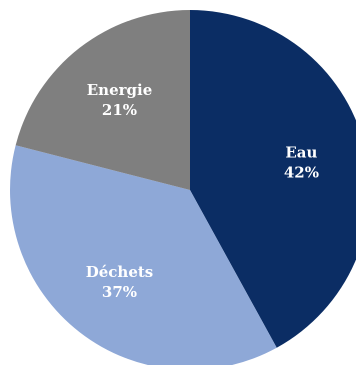 This screenshot has width=356, height=365. What do you see at coordinates (301, 152) in the screenshot?
I see `slice-name-label: Eau` at bounding box center [301, 152].